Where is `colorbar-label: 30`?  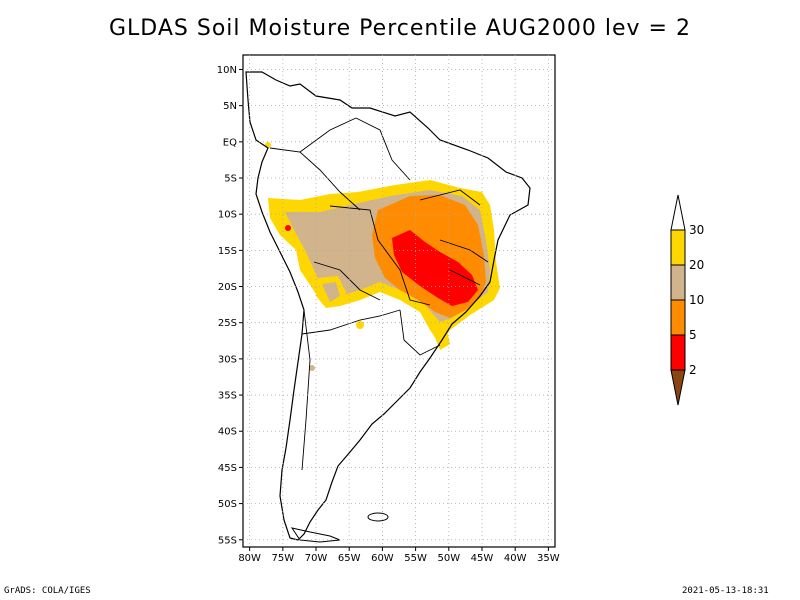 colorbar-label: 30 is located at coordinates (696, 230).